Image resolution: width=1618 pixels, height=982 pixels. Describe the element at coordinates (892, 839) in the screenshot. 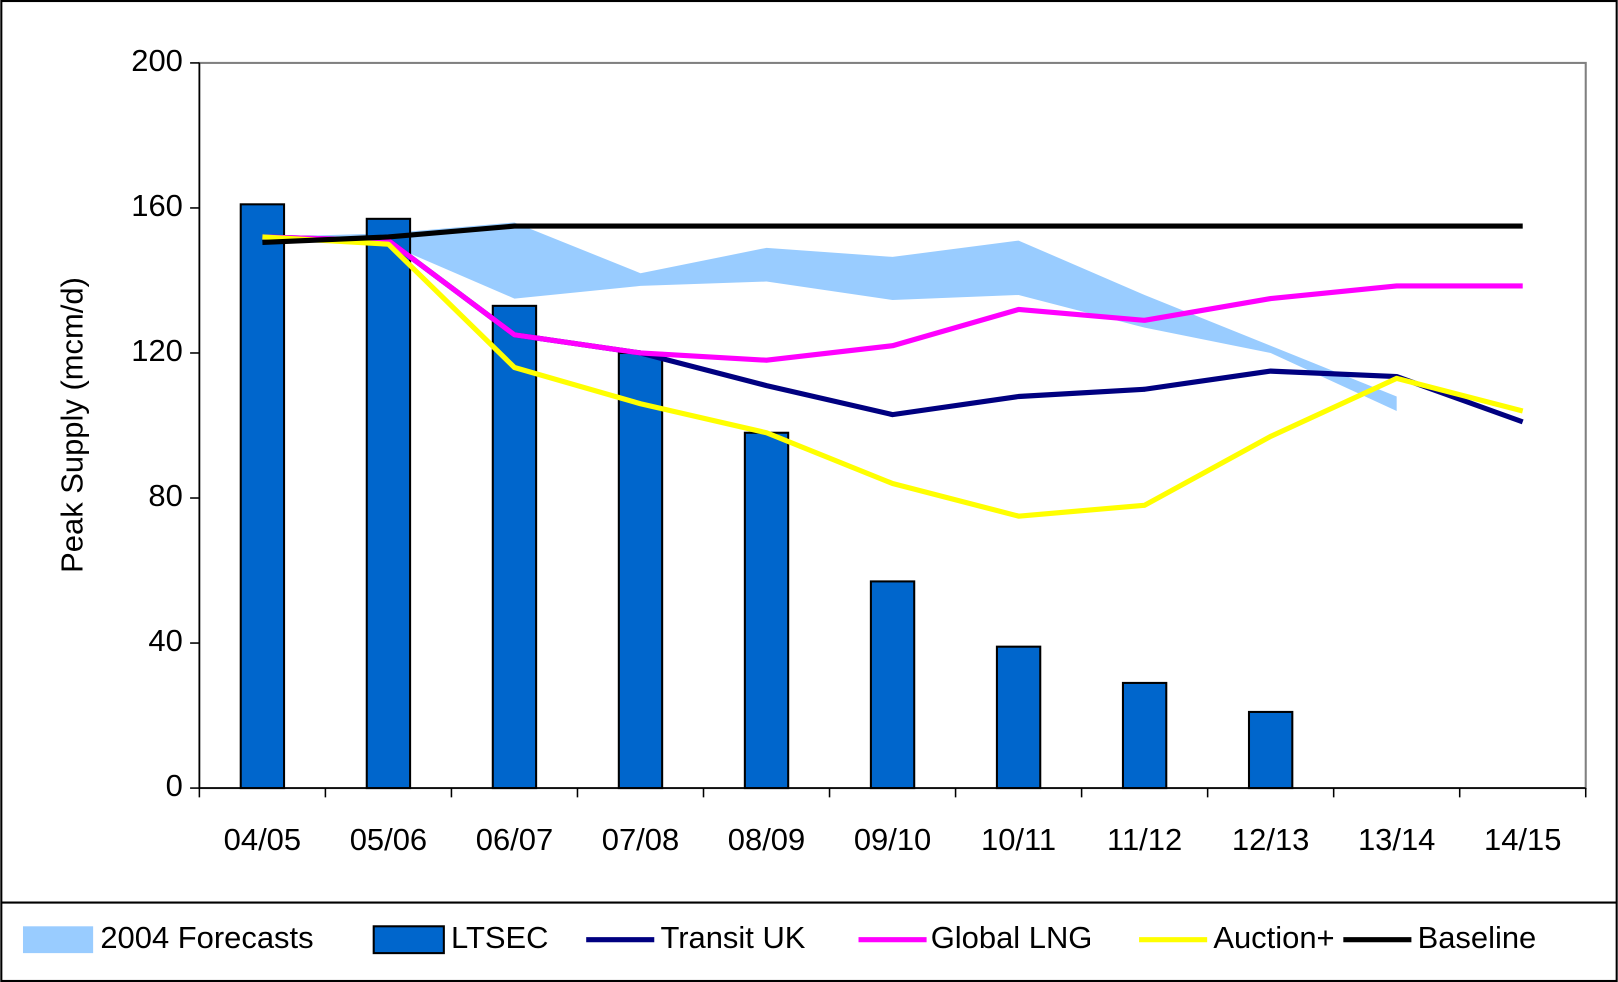

I see `x-tick-label: 09/10` at that location.